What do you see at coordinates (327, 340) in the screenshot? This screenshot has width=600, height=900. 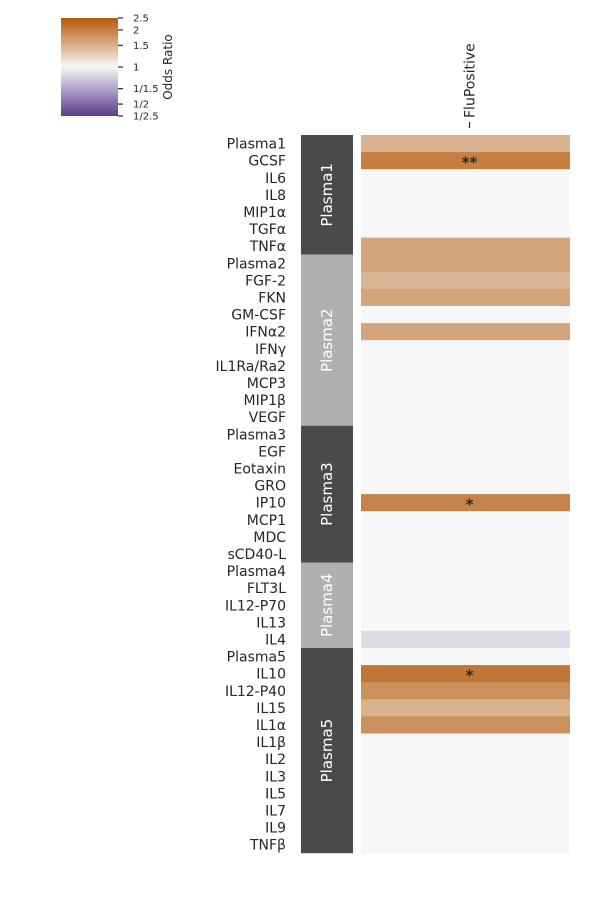 I see `module-label: Plasma2` at bounding box center [327, 340].